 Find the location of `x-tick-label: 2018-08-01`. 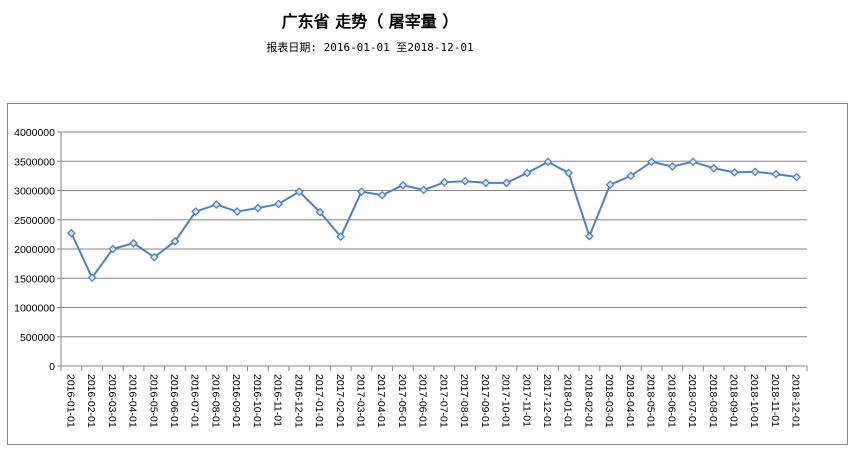

x-tick-label: 2018-08-01 is located at coordinates (713, 401).